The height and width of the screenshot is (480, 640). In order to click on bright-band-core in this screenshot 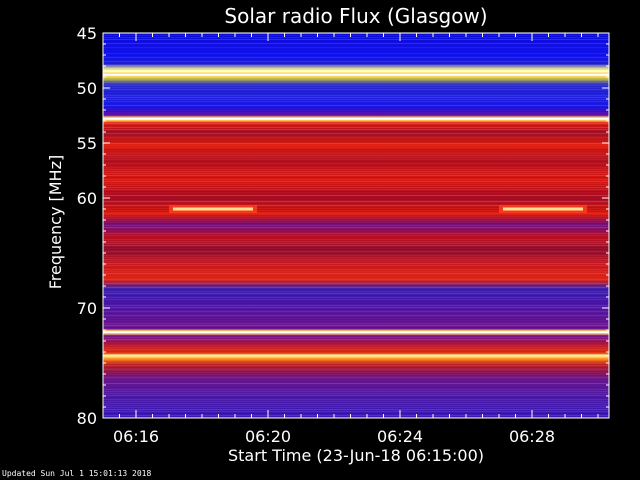, I will do `click(356, 118)`.